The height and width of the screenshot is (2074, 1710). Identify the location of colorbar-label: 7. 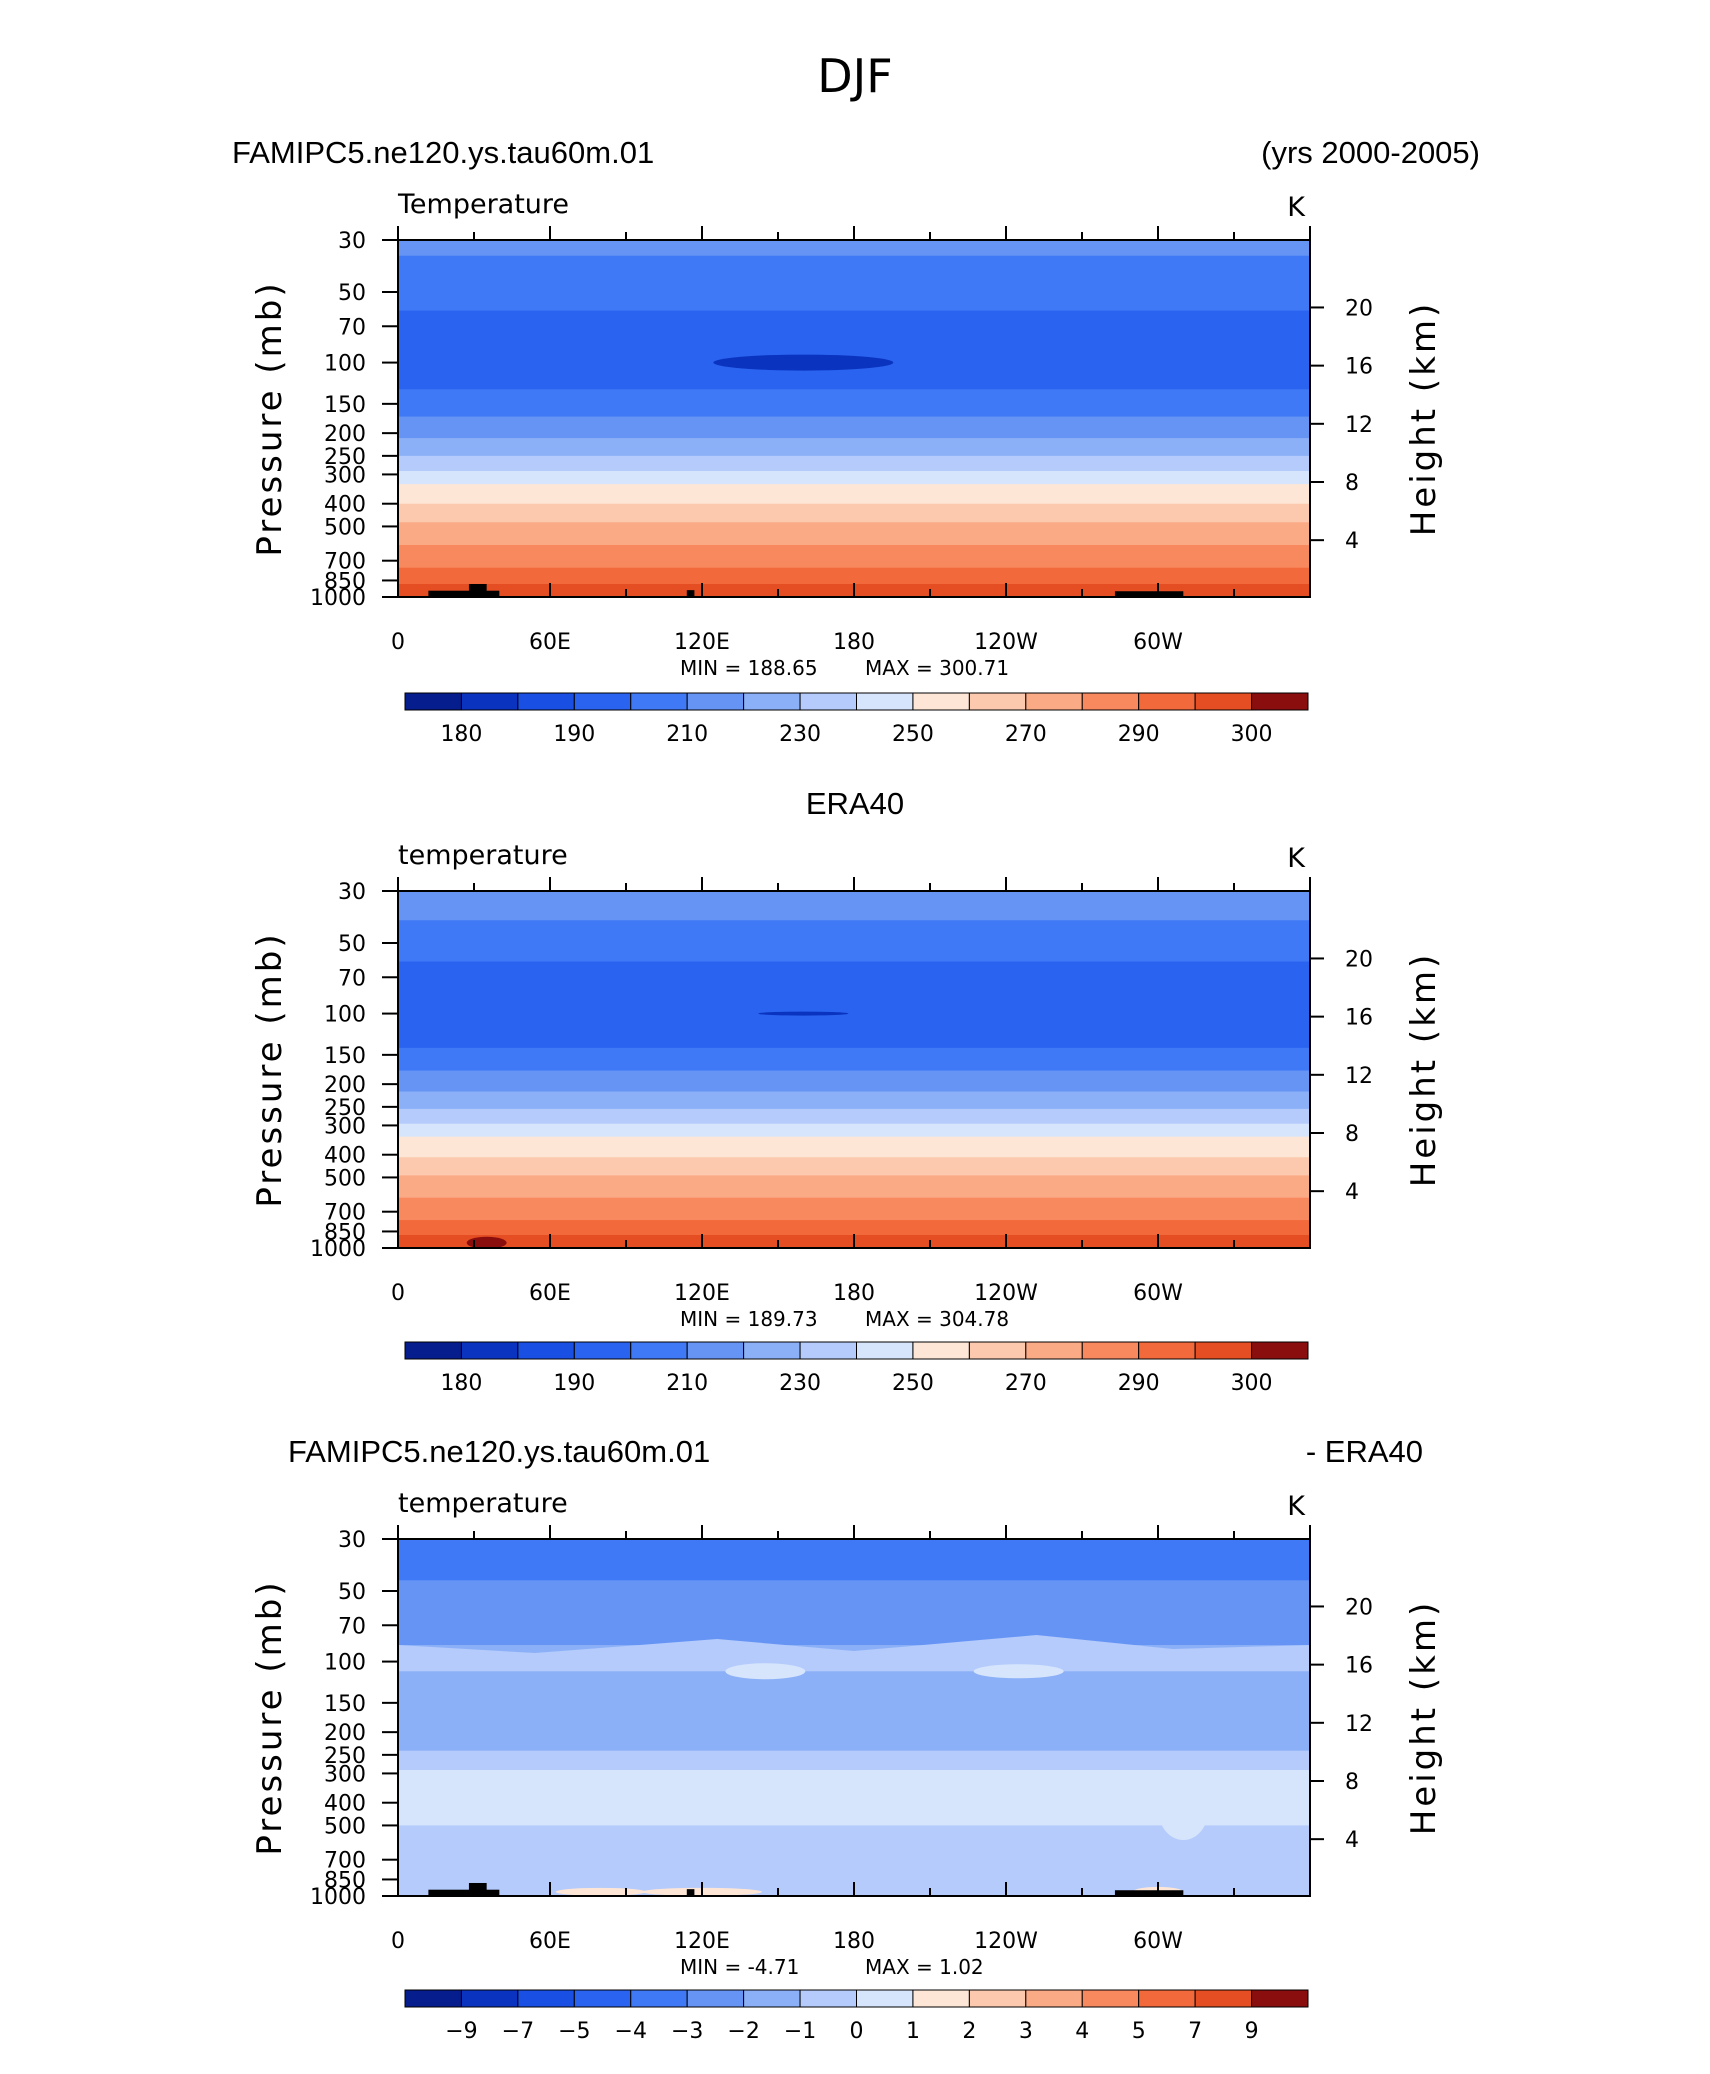
(1195, 2031).